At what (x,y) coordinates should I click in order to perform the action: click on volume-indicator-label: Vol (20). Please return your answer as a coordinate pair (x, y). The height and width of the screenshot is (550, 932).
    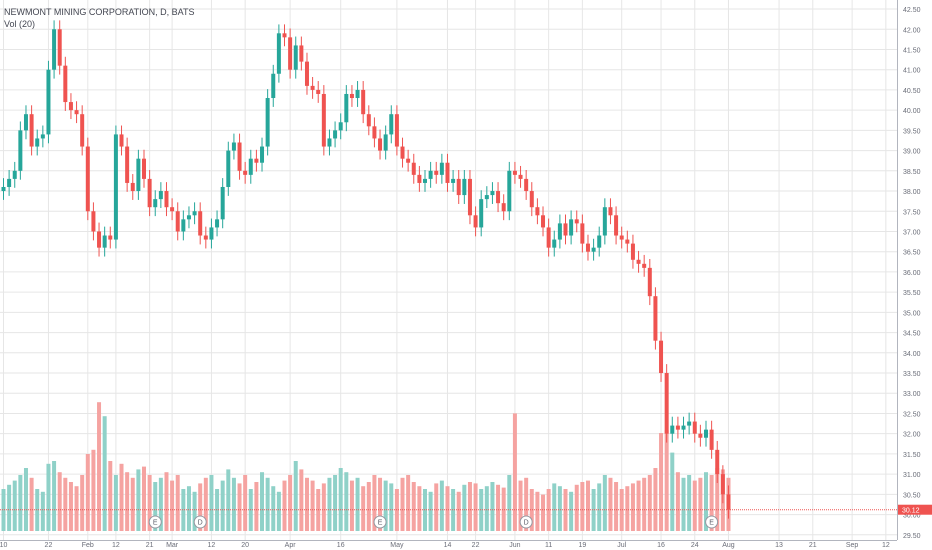
    Looking at the image, I should click on (20, 24).